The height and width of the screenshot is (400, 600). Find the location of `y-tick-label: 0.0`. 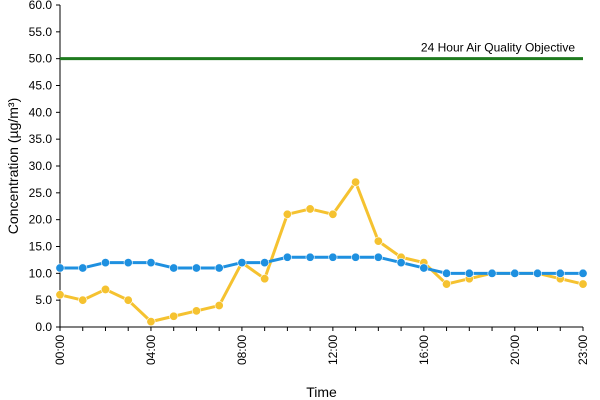

y-tick-label: 0.0 is located at coordinates (43, 327).